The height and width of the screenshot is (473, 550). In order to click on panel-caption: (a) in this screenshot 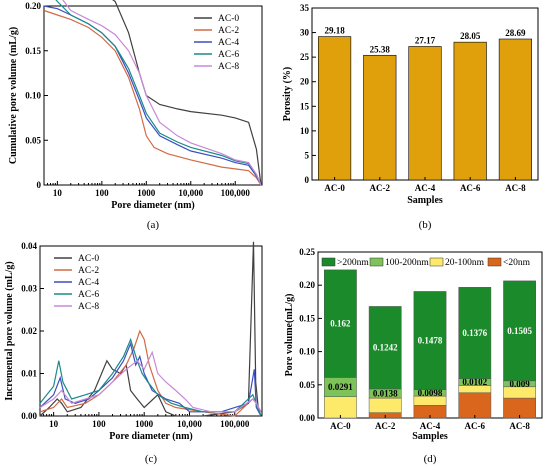, I will do `click(153, 225)`.